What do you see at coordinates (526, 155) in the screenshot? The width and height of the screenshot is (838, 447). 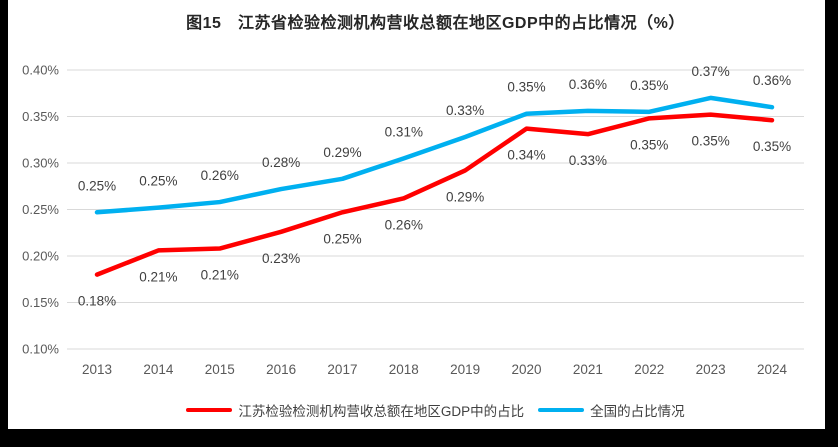 I see `data-label: 0.34%` at bounding box center [526, 155].